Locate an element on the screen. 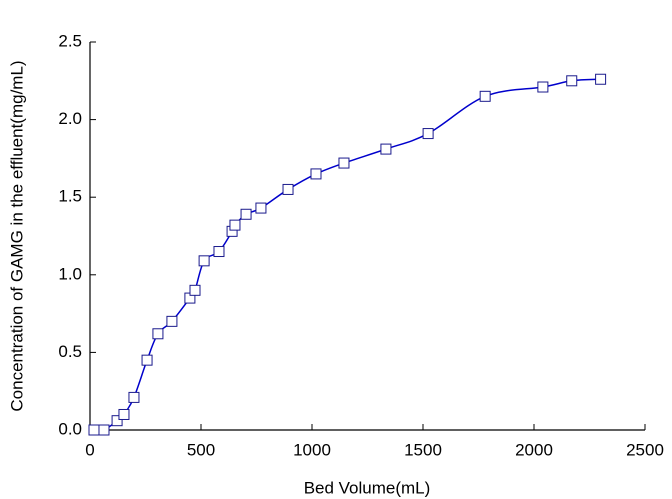 The height and width of the screenshot is (499, 672). y-tick-label: 2.5 is located at coordinates (70, 40).